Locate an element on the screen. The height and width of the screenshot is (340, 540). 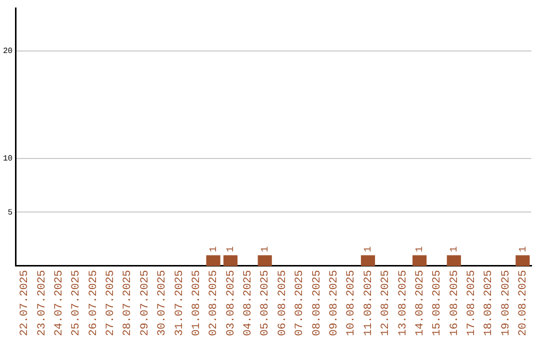
x-tick-label: 28.07.2025 is located at coordinates (128, 303).